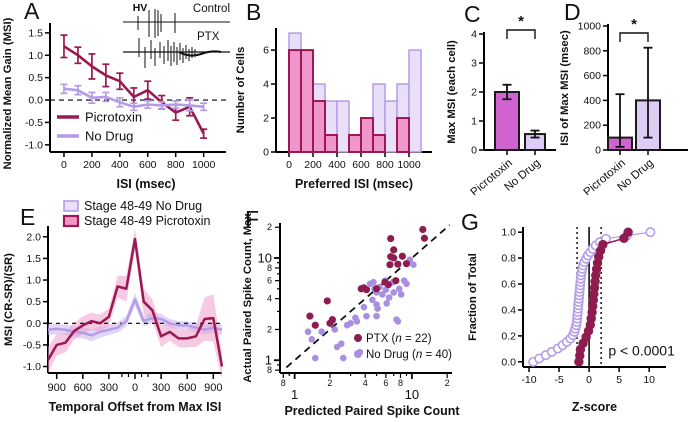 The width and height of the screenshot is (694, 422). What do you see at coordinates (558, 380) in the screenshot?
I see `svg-text: -5` at bounding box center [558, 380].